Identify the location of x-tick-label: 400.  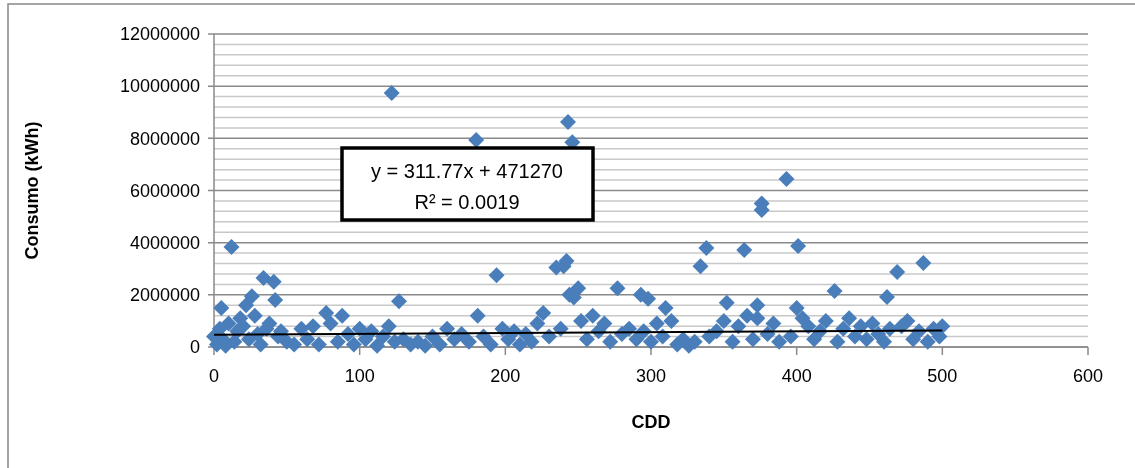
(796, 376).